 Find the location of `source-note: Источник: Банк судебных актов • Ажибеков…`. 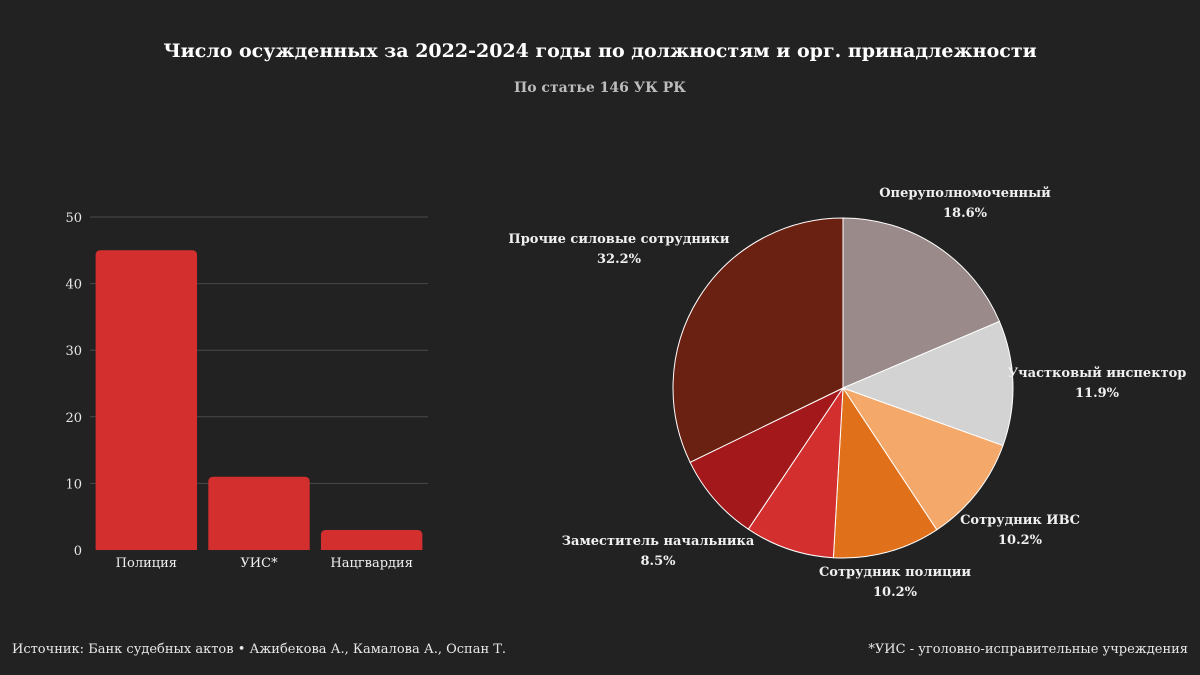

source-note: Источник: Банк судебных актов • Ажибеков… is located at coordinates (259, 649).